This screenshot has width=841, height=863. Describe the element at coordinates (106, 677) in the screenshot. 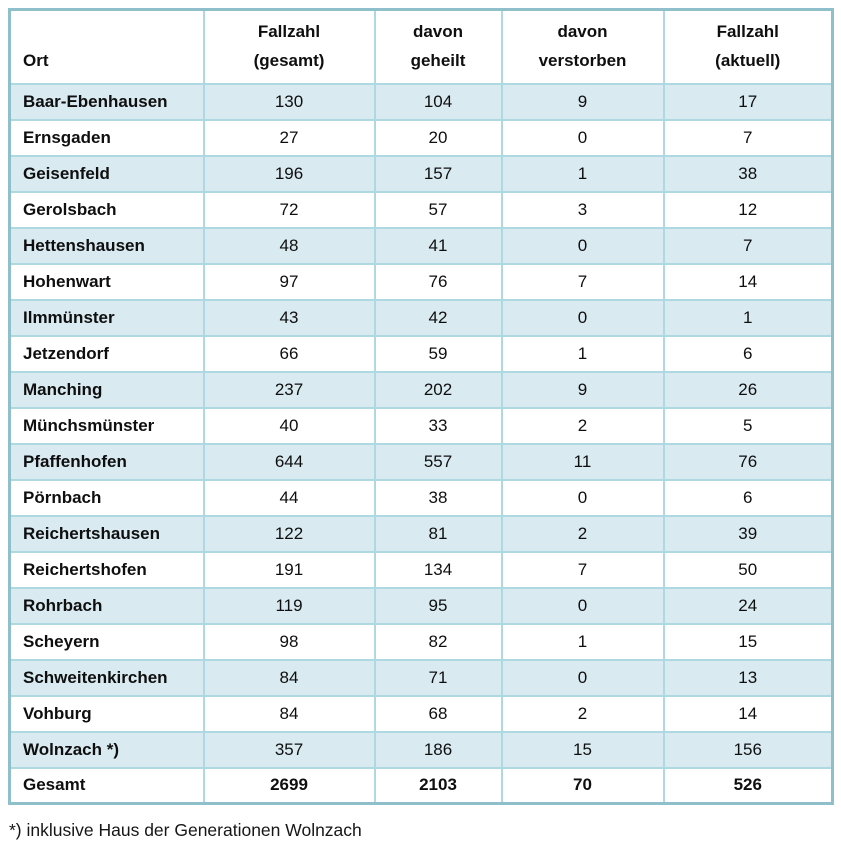

I see `cell-ort: Schweitenkirchen` at that location.